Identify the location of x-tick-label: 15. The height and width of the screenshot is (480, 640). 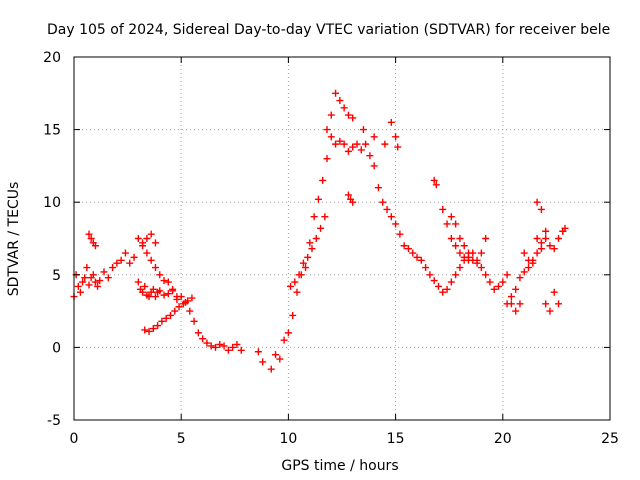
(396, 439).